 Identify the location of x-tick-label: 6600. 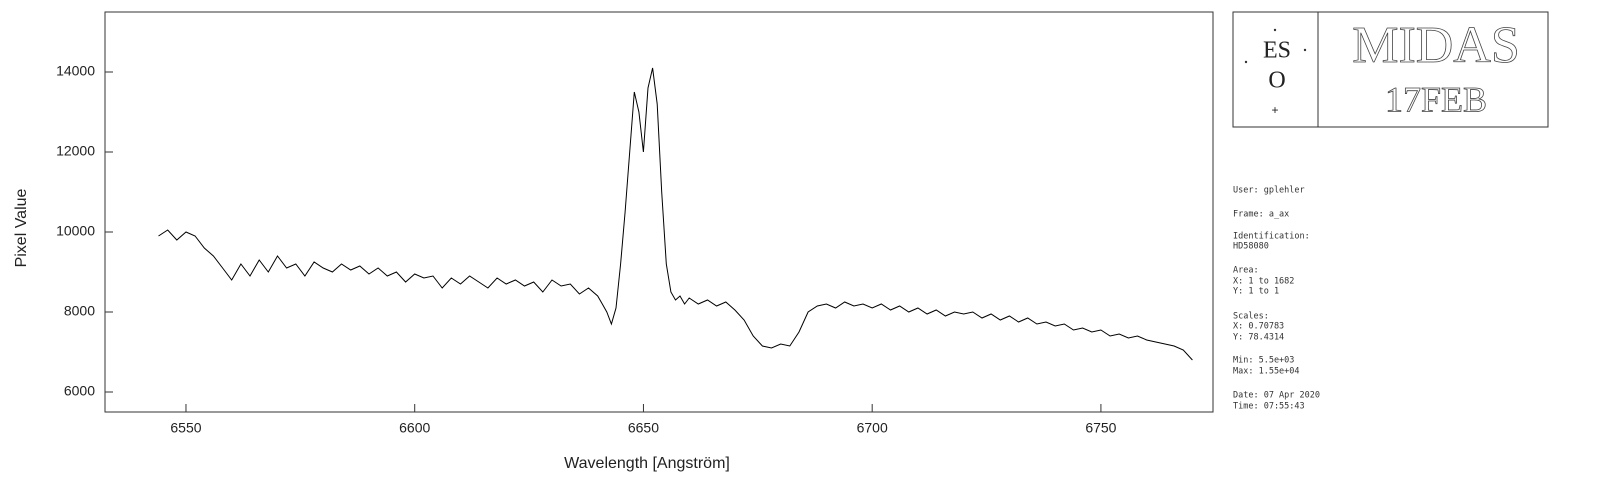
(414, 428).